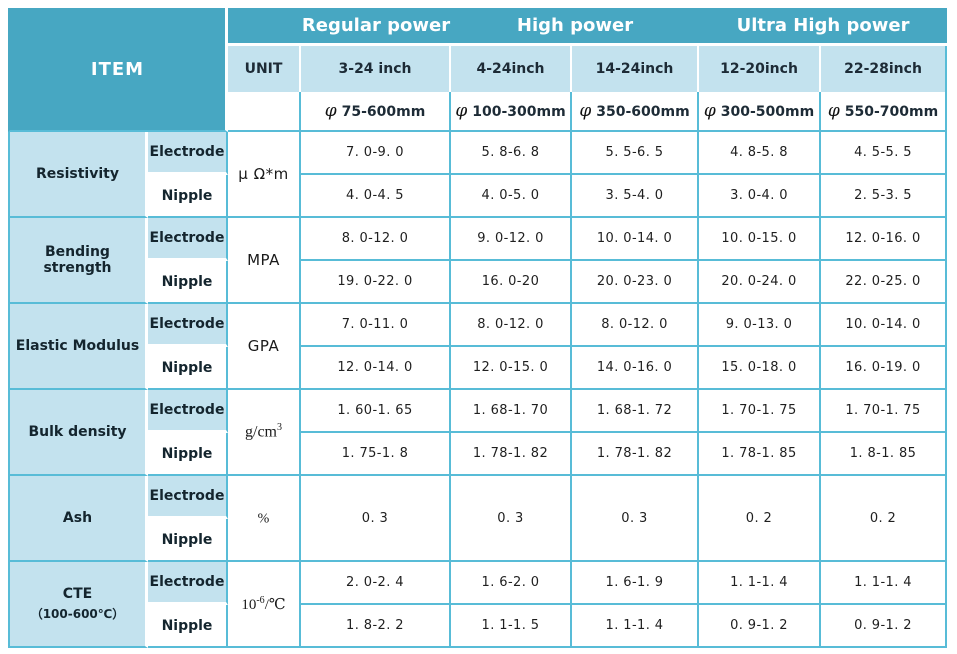 The height and width of the screenshot is (654, 957). What do you see at coordinates (636, 153) in the screenshot?
I see `value-cell: 5. 5-6. 5` at bounding box center [636, 153].